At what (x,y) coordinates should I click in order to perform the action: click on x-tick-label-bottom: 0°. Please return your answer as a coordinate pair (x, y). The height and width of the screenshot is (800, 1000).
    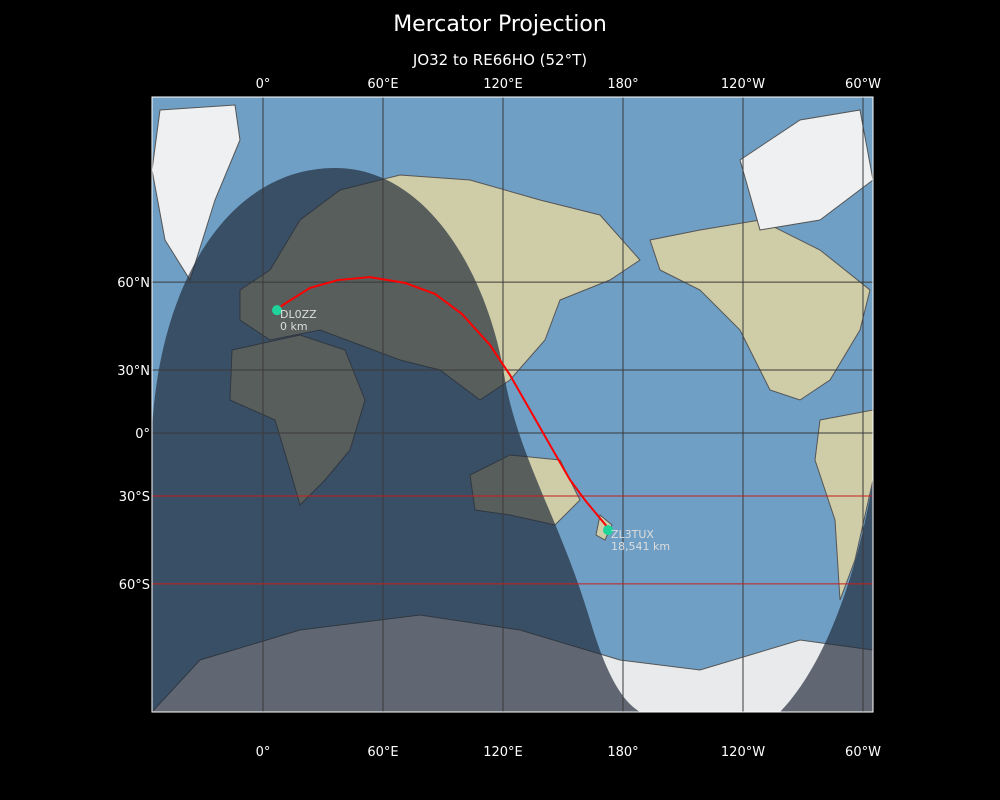
    Looking at the image, I should click on (263, 752).